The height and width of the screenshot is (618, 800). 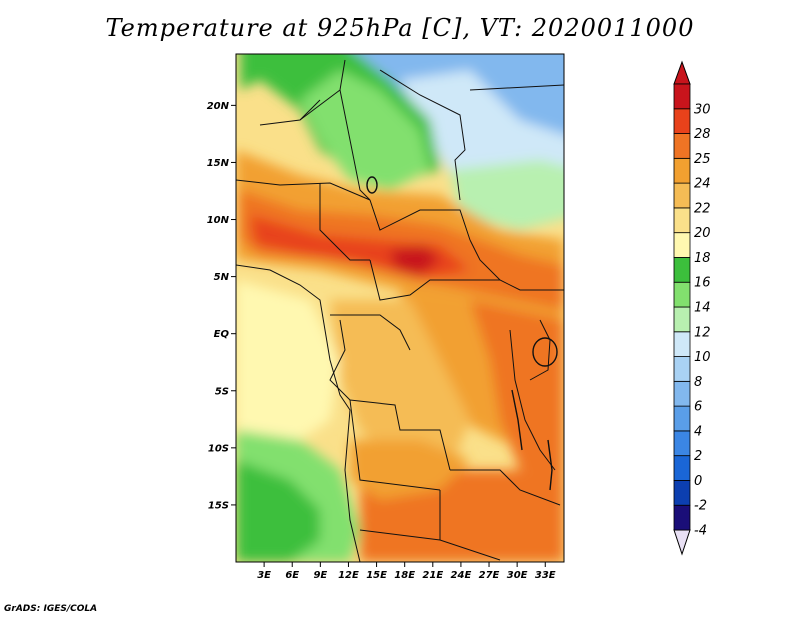 What do you see at coordinates (222, 391) in the screenshot?
I see `lat-tick-label: 5S` at bounding box center [222, 391].